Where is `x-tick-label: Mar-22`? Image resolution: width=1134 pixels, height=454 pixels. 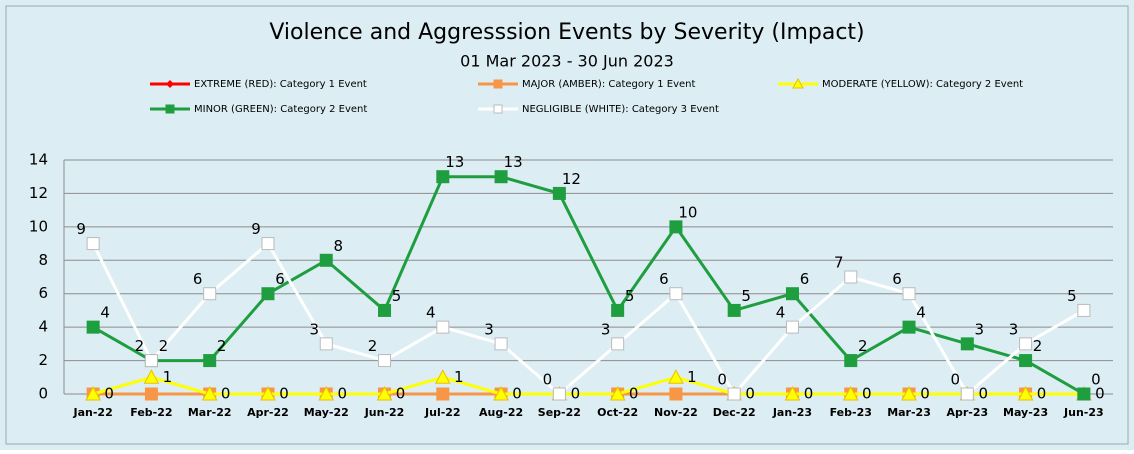 x-tick-label: Mar-22 is located at coordinates (210, 412).